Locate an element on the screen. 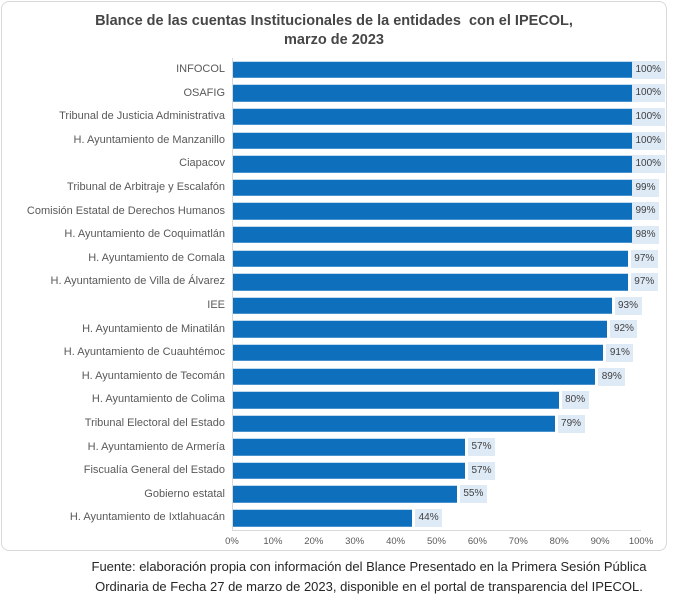 The width and height of the screenshot is (674, 600). bar-row: INFOCOL 100% is located at coordinates (334, 70).